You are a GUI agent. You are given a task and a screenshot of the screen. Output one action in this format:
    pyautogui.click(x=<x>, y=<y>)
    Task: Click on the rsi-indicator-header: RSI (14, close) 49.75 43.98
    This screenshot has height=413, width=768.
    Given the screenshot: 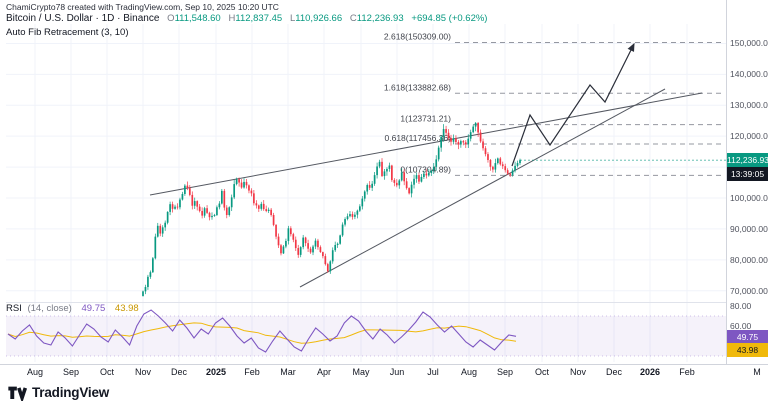 What is the action you would take?
    pyautogui.click(x=72, y=308)
    